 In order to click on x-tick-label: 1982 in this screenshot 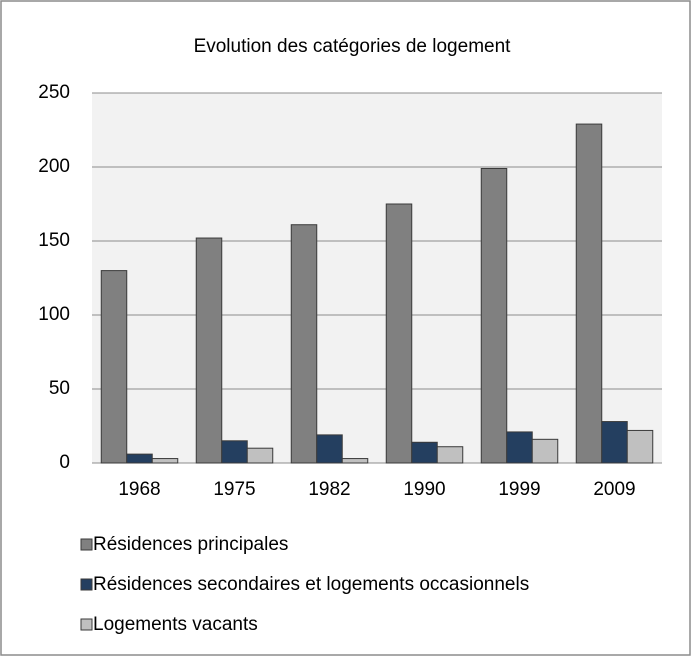, I will do `click(329, 489)`.